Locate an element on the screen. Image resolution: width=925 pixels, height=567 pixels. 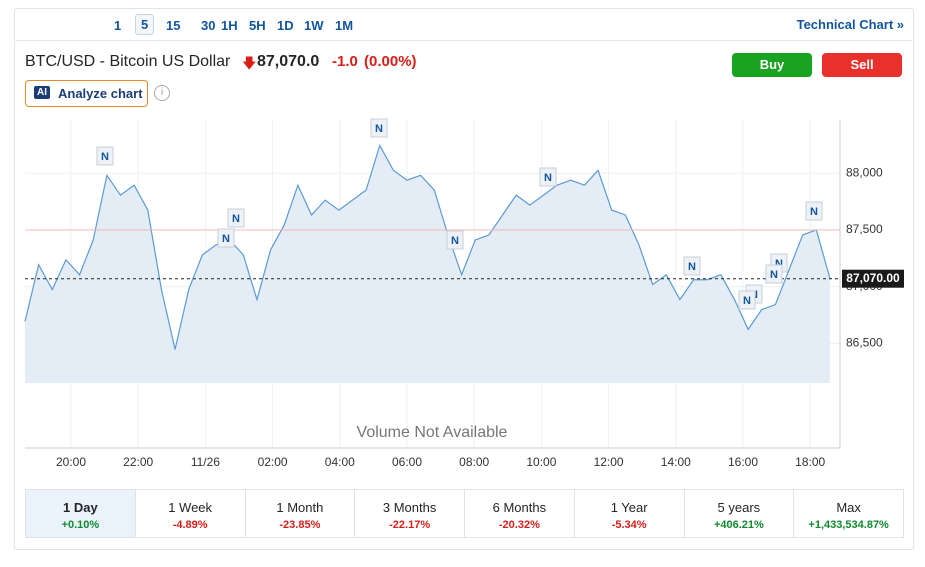
period-change: +406.21% is located at coordinates (738, 525).